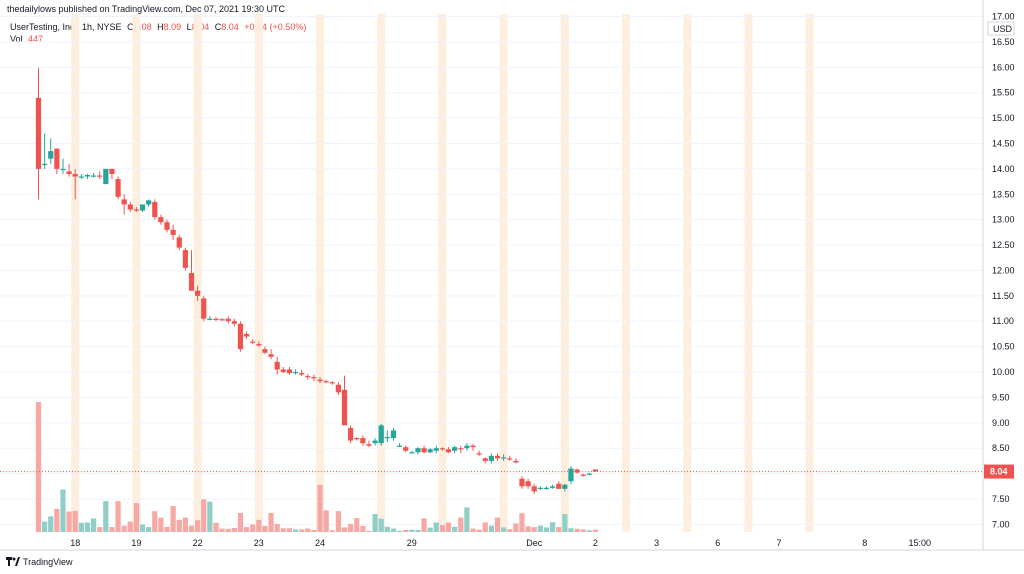 The image size is (1024, 574). I want to click on volume-legend: Vol 447, so click(28, 39).